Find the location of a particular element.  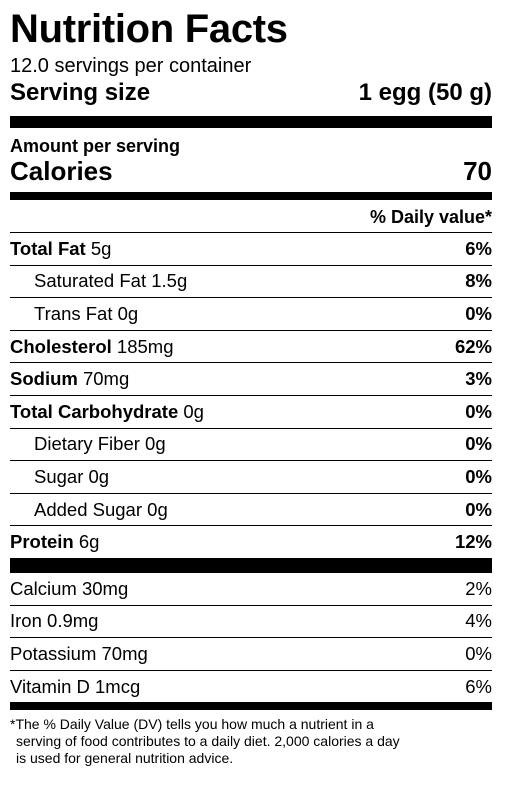

nutrient-row: Cholesterol 185mg 62% is located at coordinates (251, 347).